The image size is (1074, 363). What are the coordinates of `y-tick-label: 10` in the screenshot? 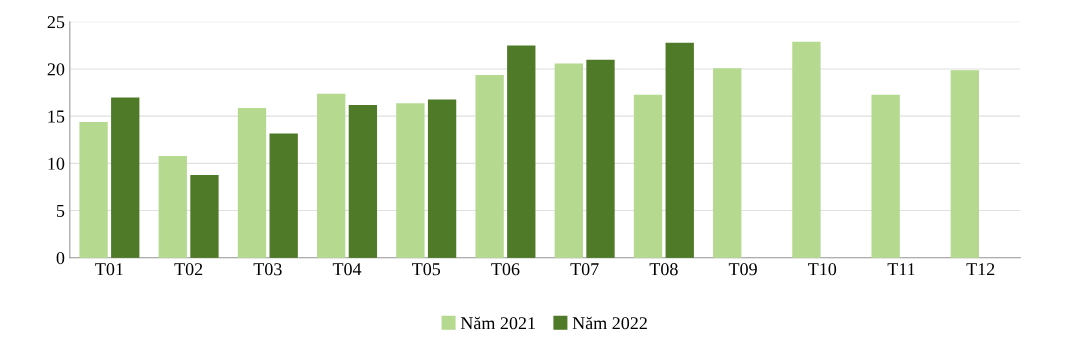 It's located at (56, 163).